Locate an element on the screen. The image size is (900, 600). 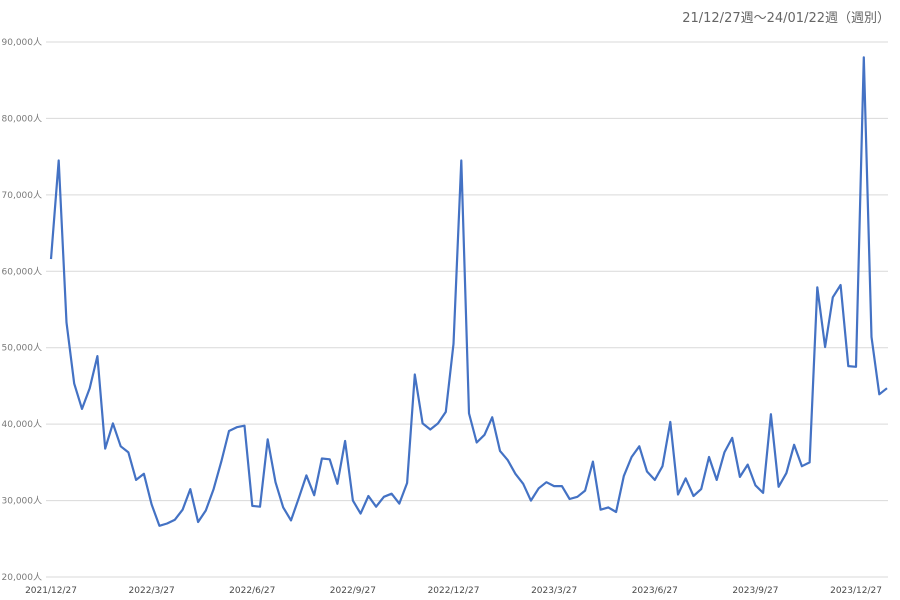
chart-title: 21/12/27週～24/01/22週（週別） is located at coordinates (786, 18).